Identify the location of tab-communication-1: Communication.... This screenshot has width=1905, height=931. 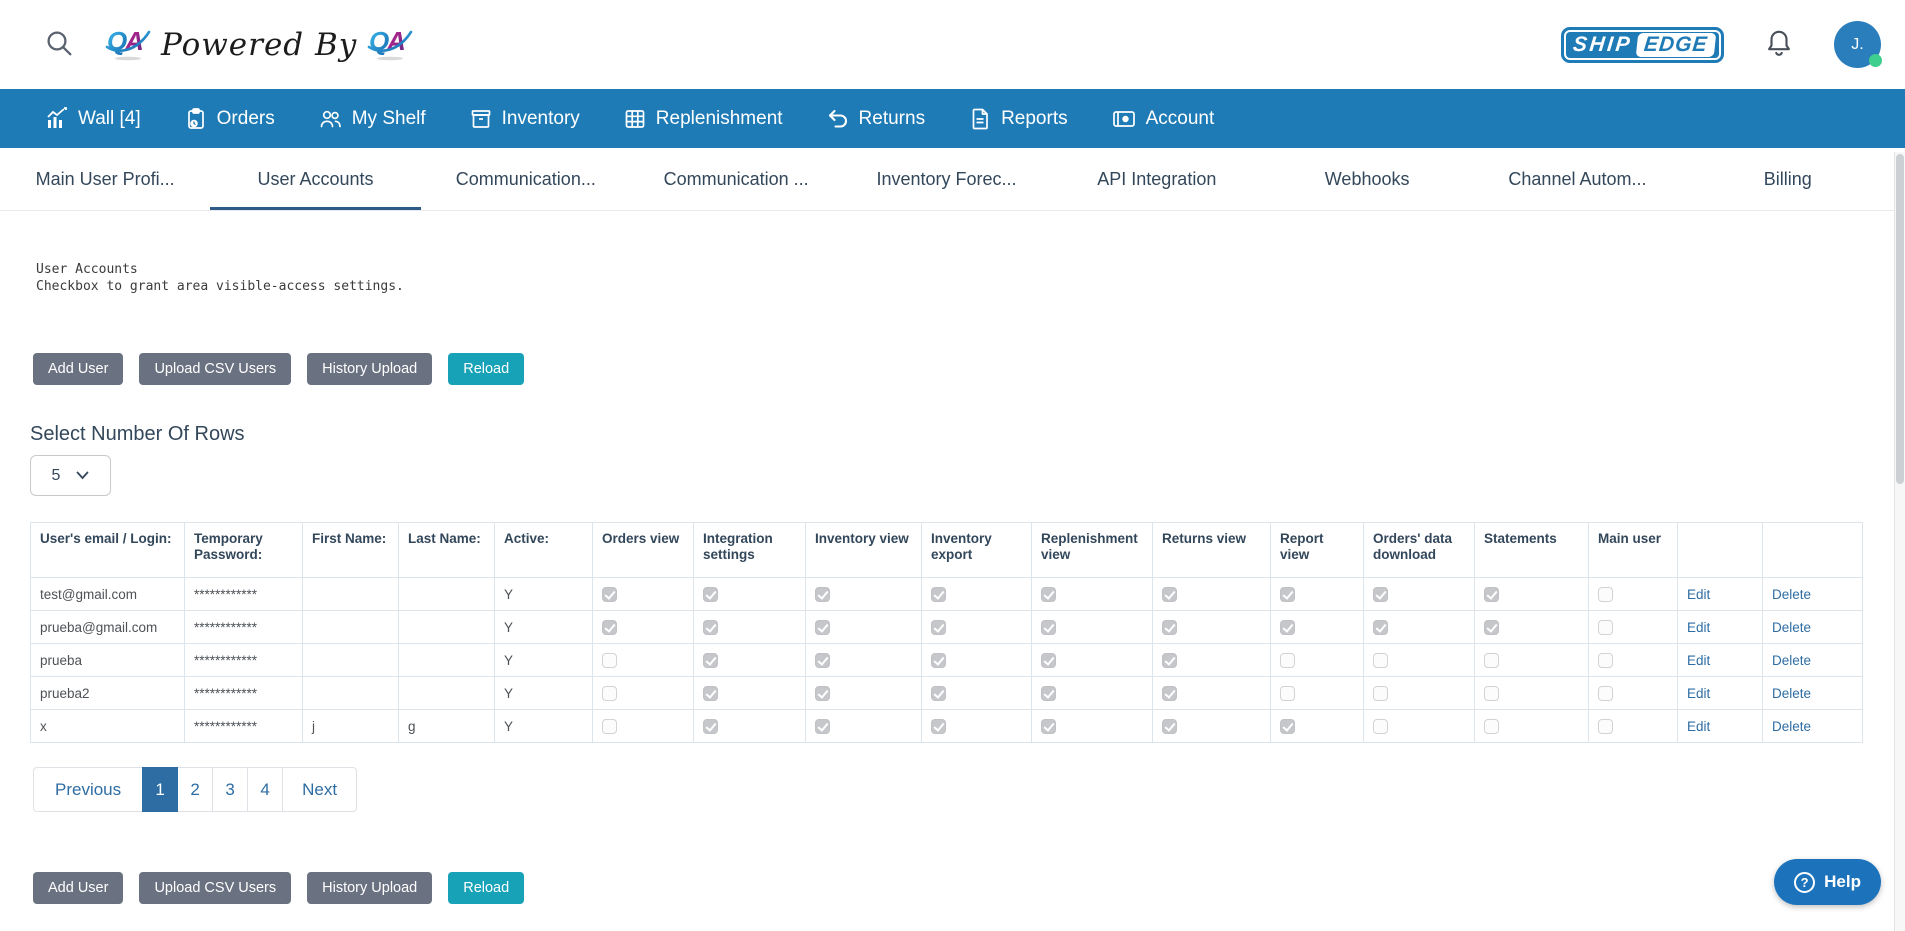
(525, 178).